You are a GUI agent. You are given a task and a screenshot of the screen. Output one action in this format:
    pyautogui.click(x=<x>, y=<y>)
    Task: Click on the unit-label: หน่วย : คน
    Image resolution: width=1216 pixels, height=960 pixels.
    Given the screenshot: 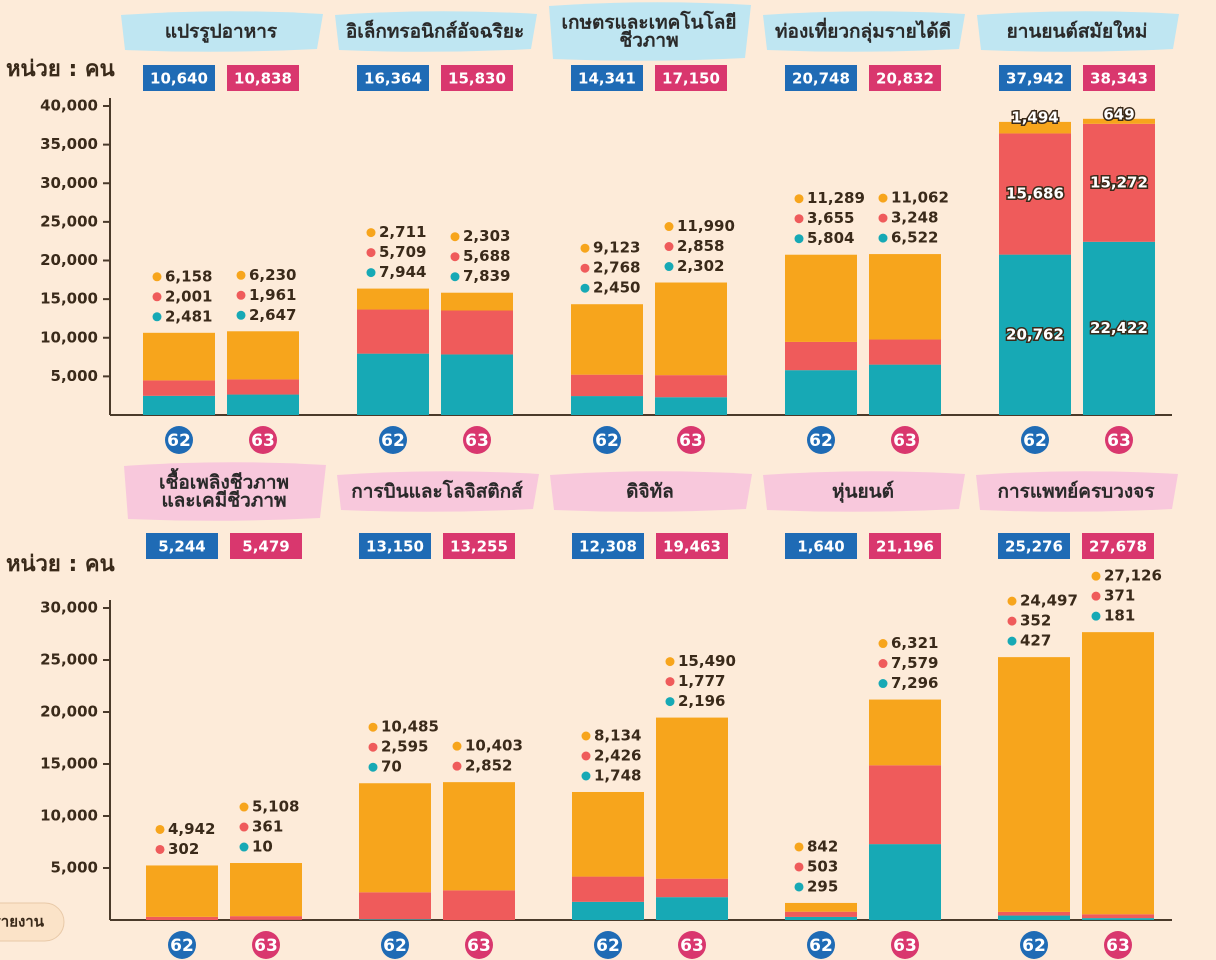 What is the action you would take?
    pyautogui.click(x=60, y=69)
    